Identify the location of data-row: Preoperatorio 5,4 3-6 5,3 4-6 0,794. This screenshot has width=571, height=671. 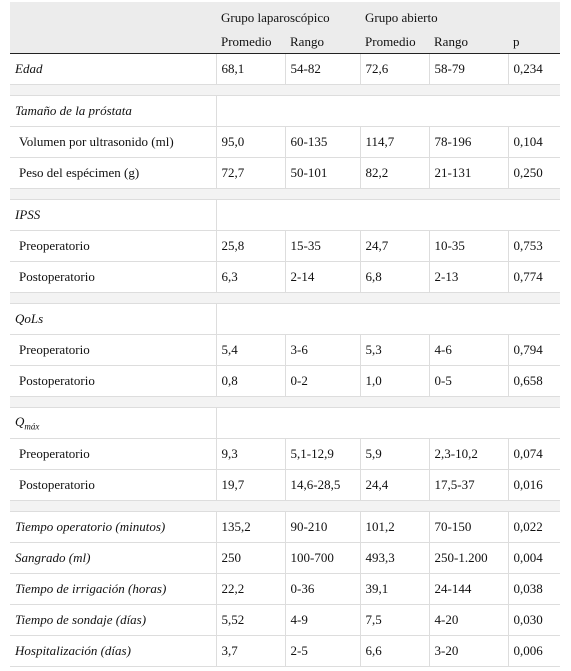
(285, 350).